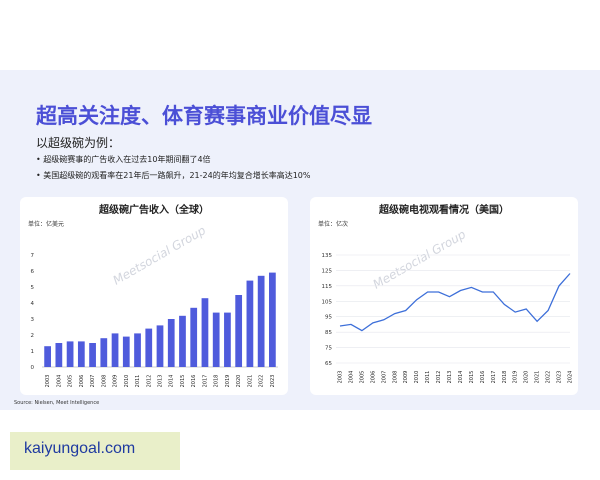 Image resolution: width=600 pixels, height=480 pixels. I want to click on bar-2007, so click(92, 355).